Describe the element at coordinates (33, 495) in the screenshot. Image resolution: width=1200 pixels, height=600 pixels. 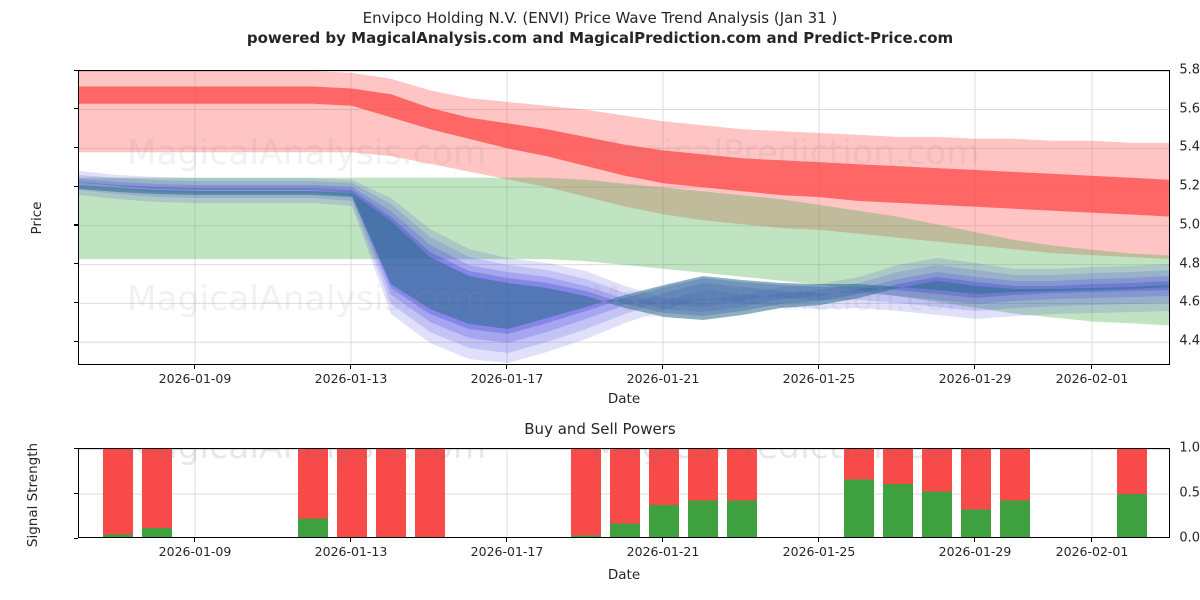
I see `power-y-axis-label: Signal Strength` at that location.